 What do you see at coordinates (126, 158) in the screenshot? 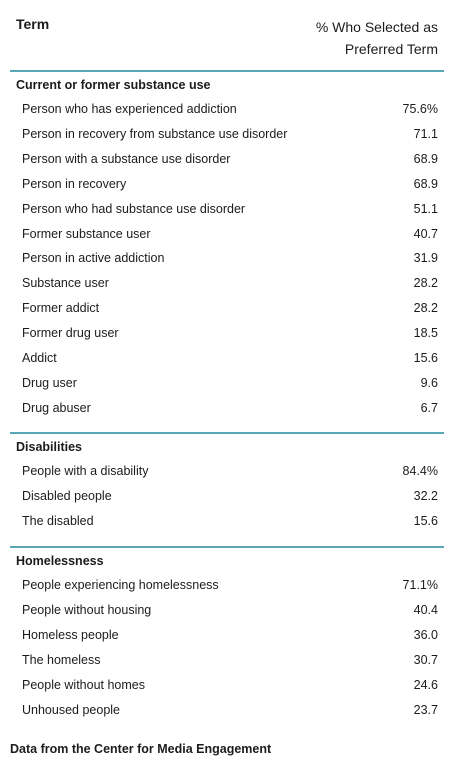
I see `term-label: Person with a substance use disorder` at bounding box center [126, 158].